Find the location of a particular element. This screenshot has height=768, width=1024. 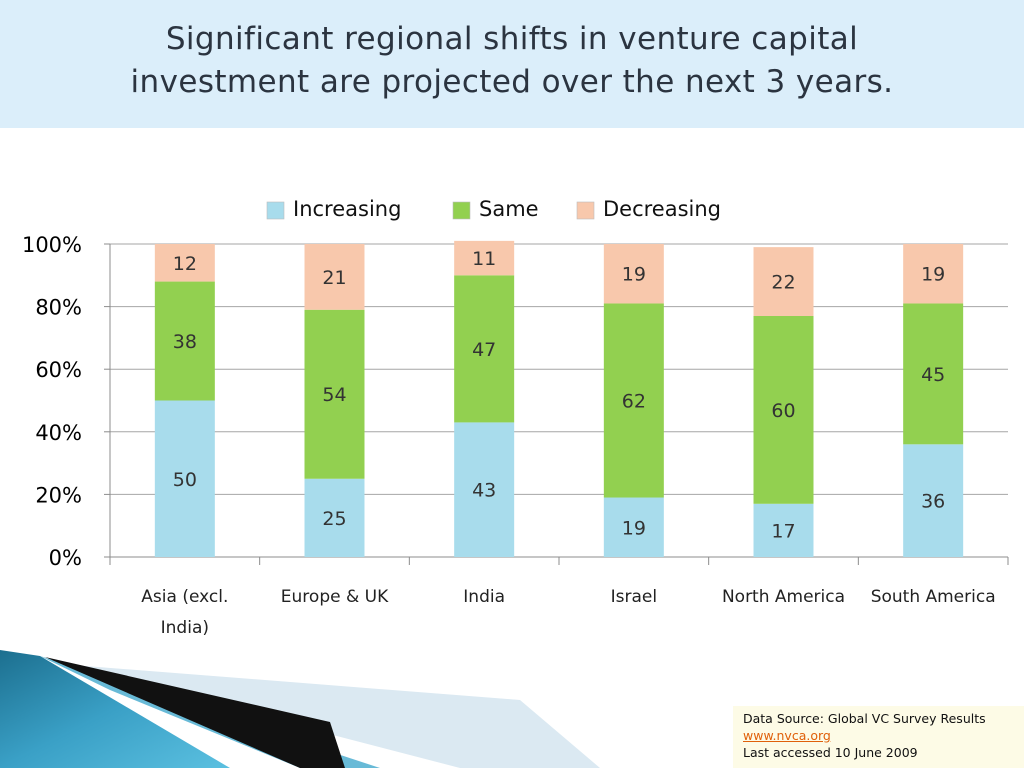

y-tick-label: 80% is located at coordinates (58, 308).